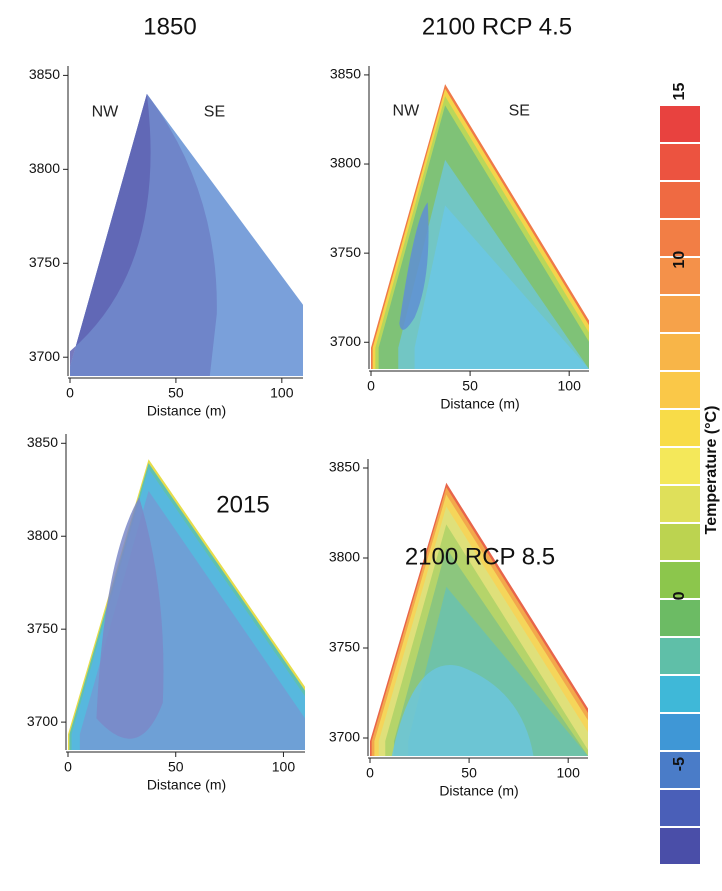 The width and height of the screenshot is (722, 891). Describe the element at coordinates (497, 26) in the screenshot. I see `panel-title: 2100 RCP 4.5` at that location.